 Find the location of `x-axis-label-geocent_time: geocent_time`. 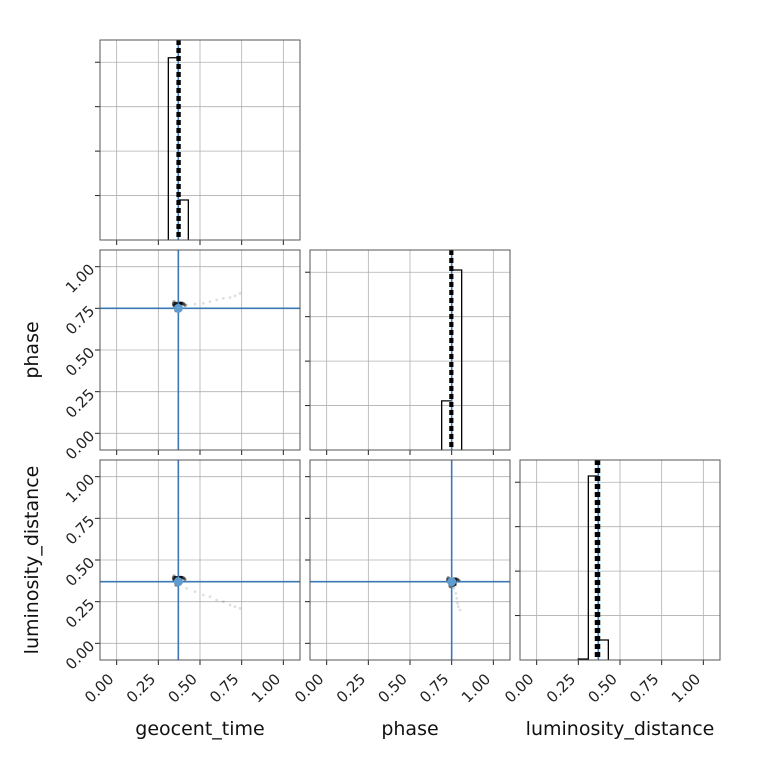

x-axis-label-geocent_time: geocent_time is located at coordinates (199, 729).